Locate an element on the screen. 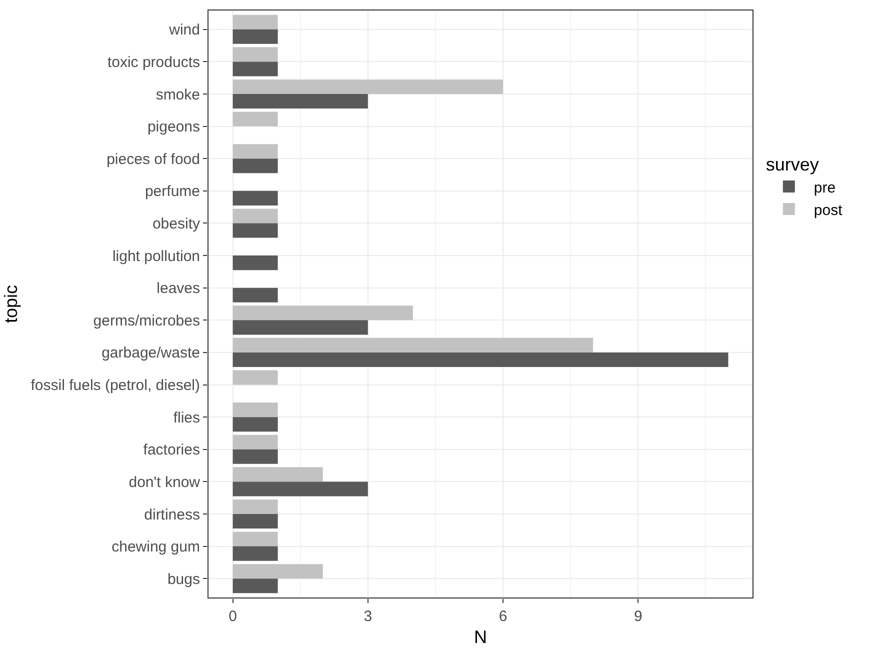  y-tick-label: light pollution is located at coordinates (156, 256).